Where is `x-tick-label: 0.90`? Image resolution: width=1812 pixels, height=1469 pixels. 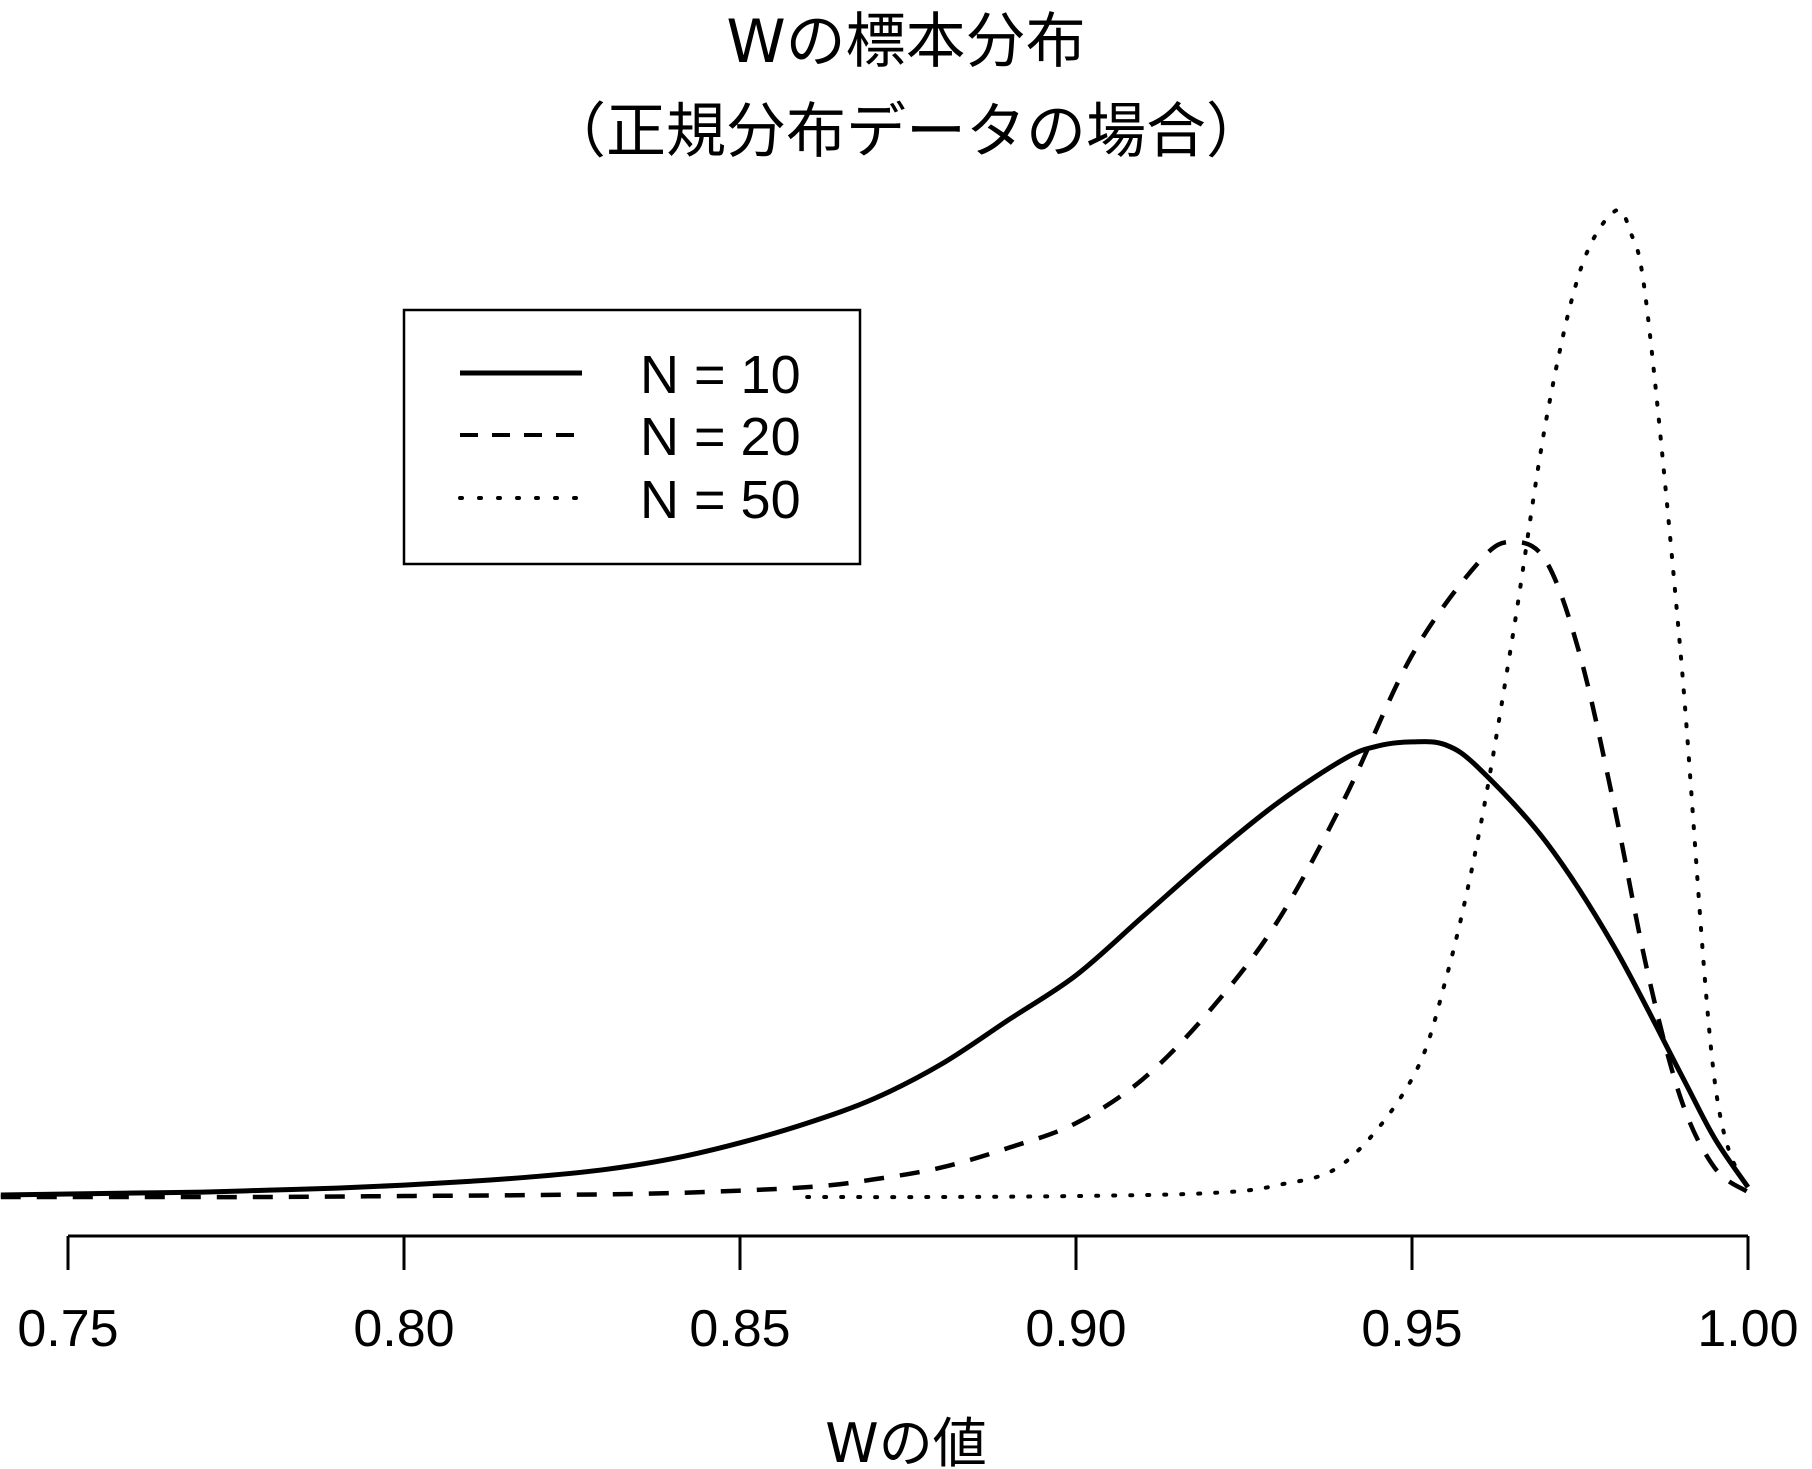 x-tick-label: 0.90 is located at coordinates (1075, 1329).